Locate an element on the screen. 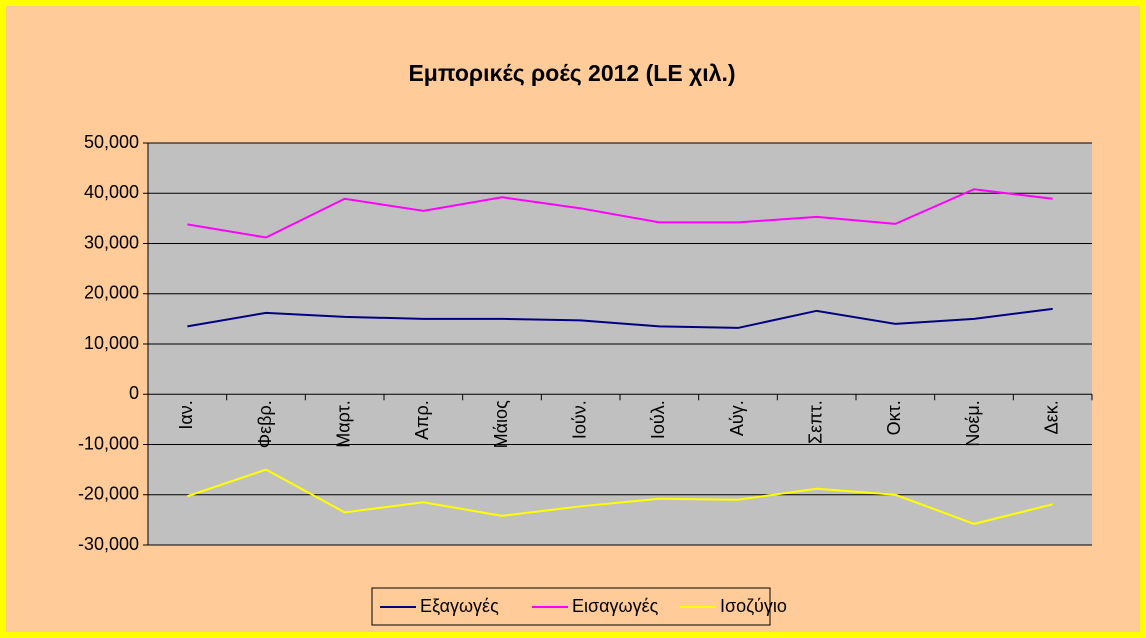 The image size is (1146, 638). x-tick-label: Δεκ. is located at coordinates (1051, 417).